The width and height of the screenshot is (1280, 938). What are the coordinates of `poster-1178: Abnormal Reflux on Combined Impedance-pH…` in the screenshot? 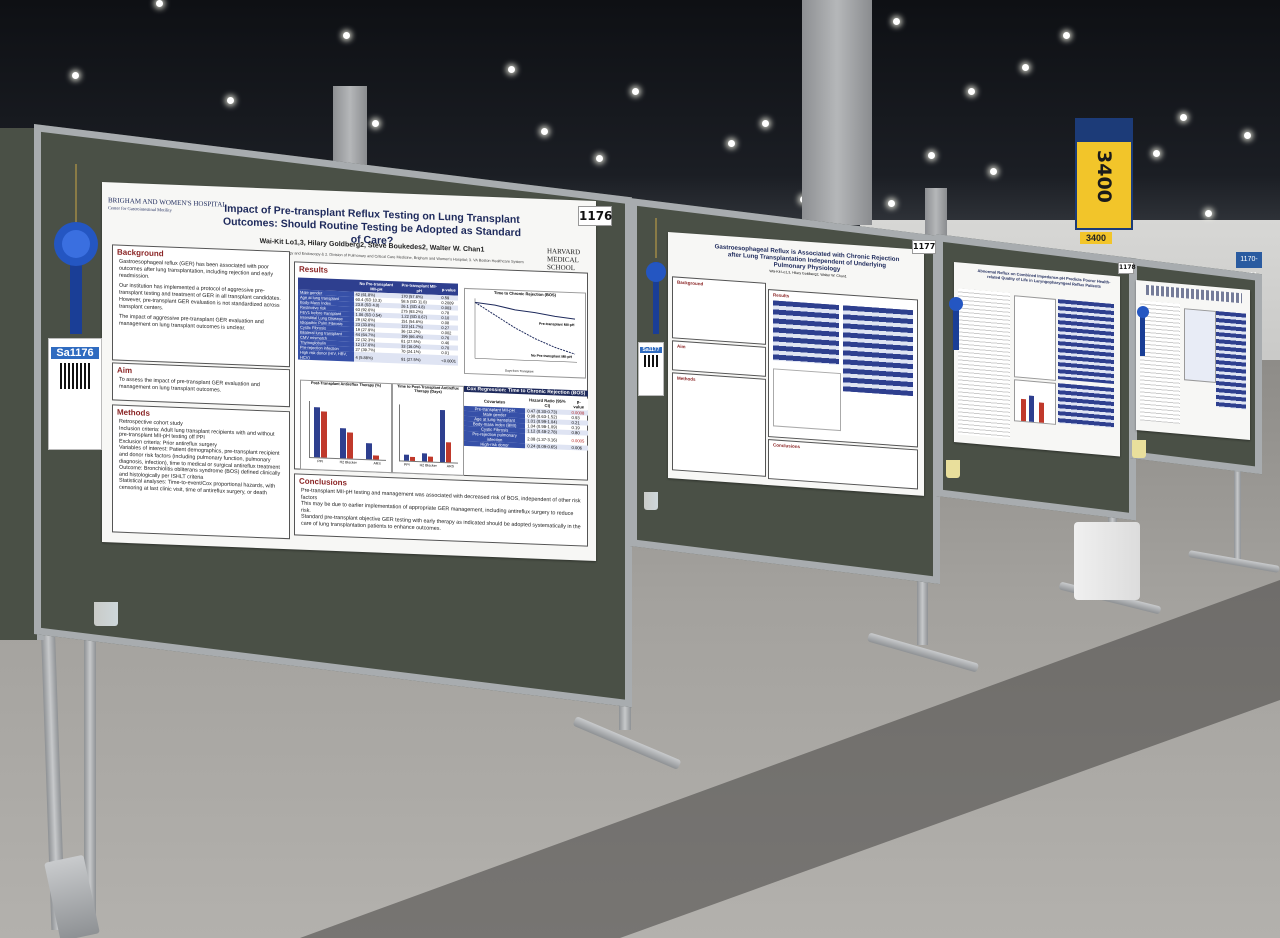 It's located at (1037, 359).